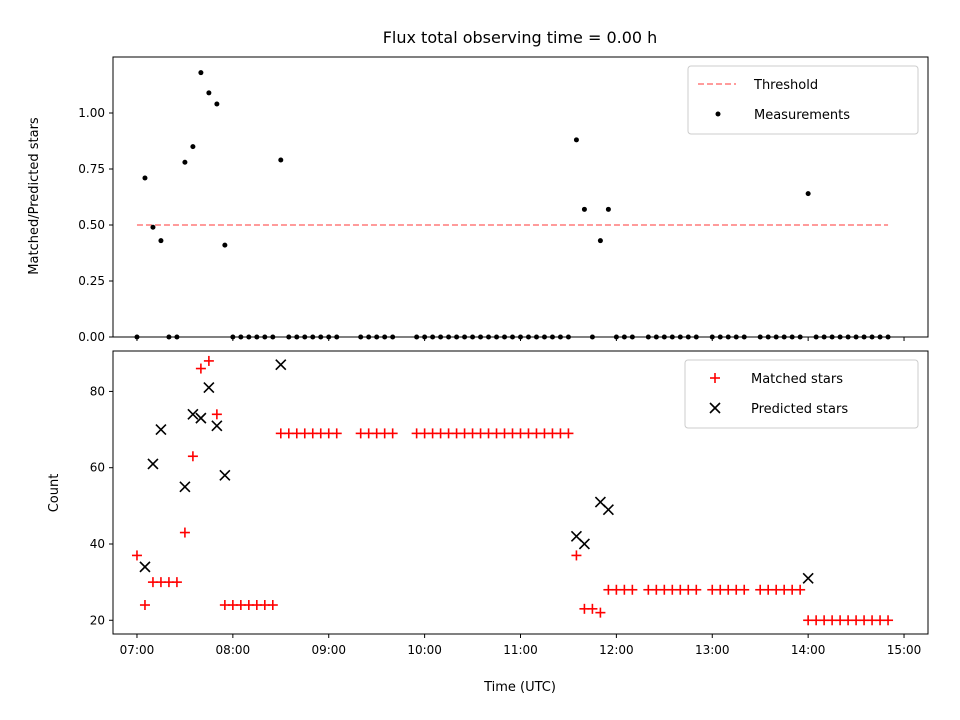  Describe the element at coordinates (808, 650) in the screenshot. I see `x-tick-label: 14:00` at that location.